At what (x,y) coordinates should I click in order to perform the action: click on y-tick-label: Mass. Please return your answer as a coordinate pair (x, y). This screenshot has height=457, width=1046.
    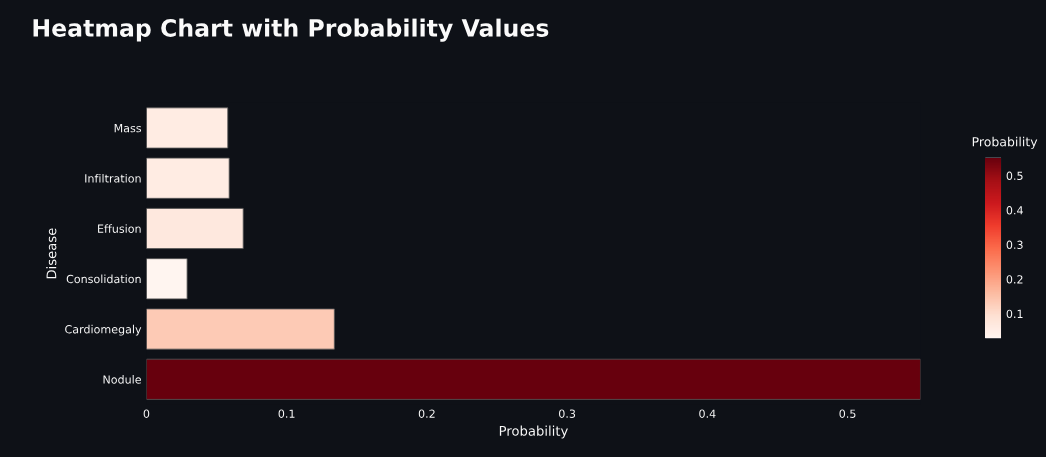
    Looking at the image, I should click on (128, 128).